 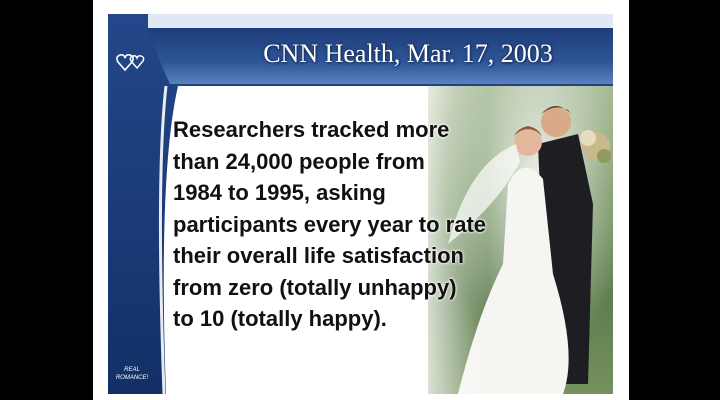 What do you see at coordinates (318, 255) in the screenshot?
I see `body-line: their overall life satisfaction` at bounding box center [318, 255].